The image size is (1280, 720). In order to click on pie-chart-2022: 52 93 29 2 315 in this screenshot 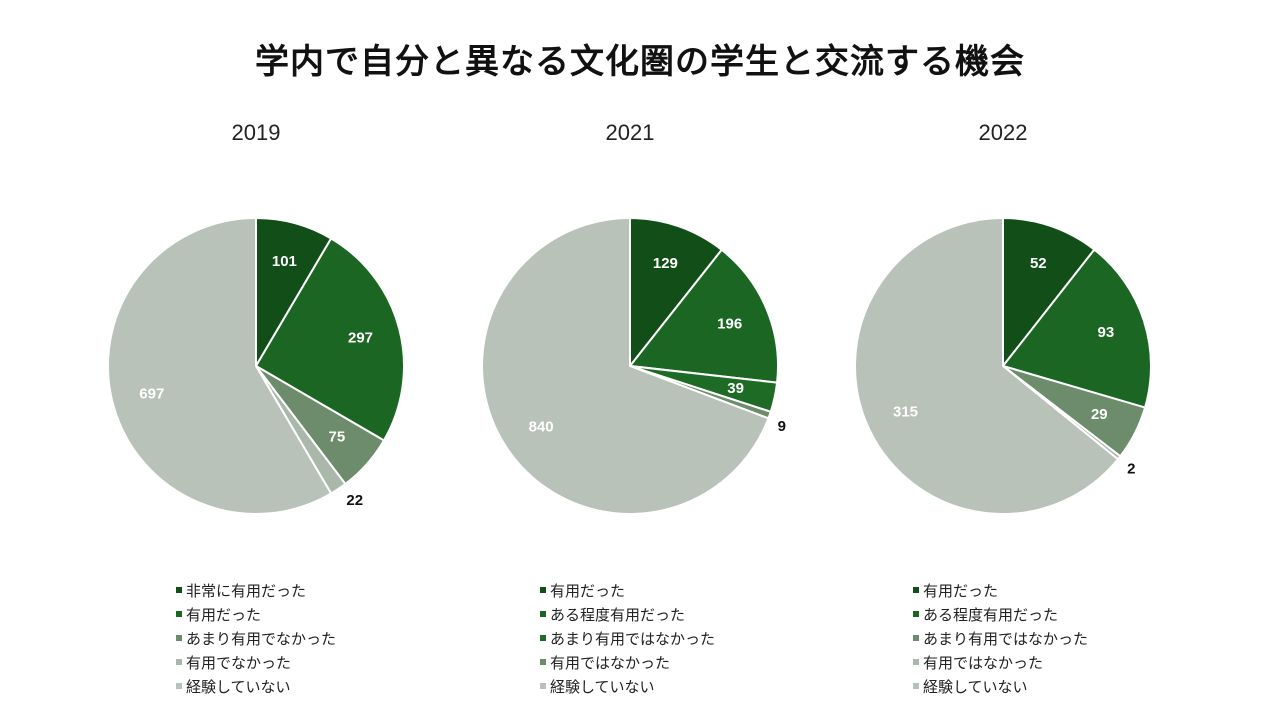, I will do `click(1003, 365)`.